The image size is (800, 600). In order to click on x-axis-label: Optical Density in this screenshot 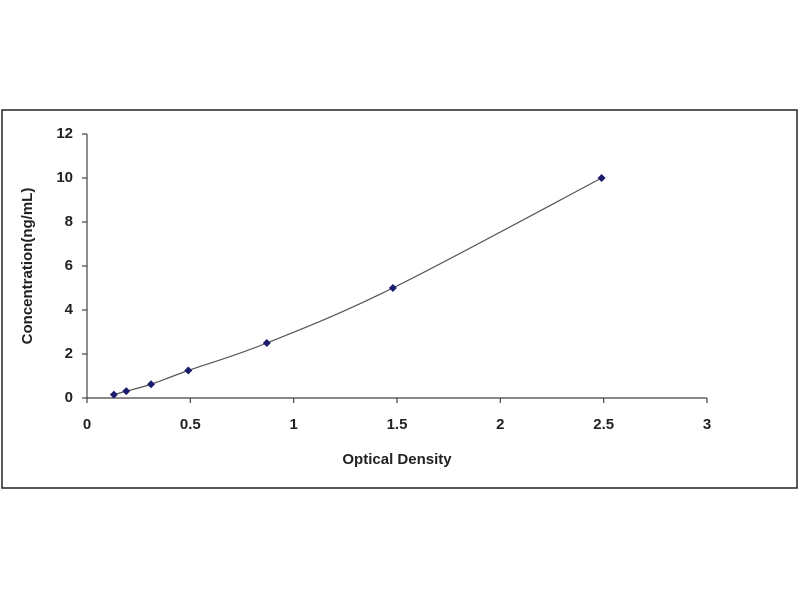, I will do `click(397, 459)`.